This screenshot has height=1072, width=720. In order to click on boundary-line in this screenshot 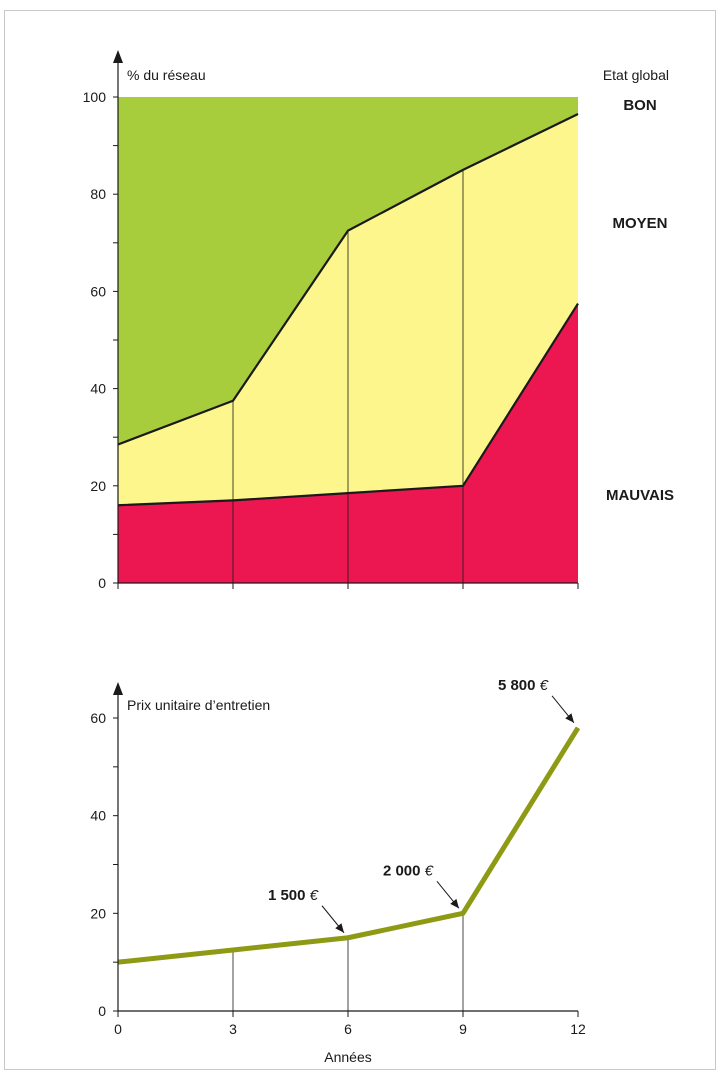, I will do `click(348, 404)`.